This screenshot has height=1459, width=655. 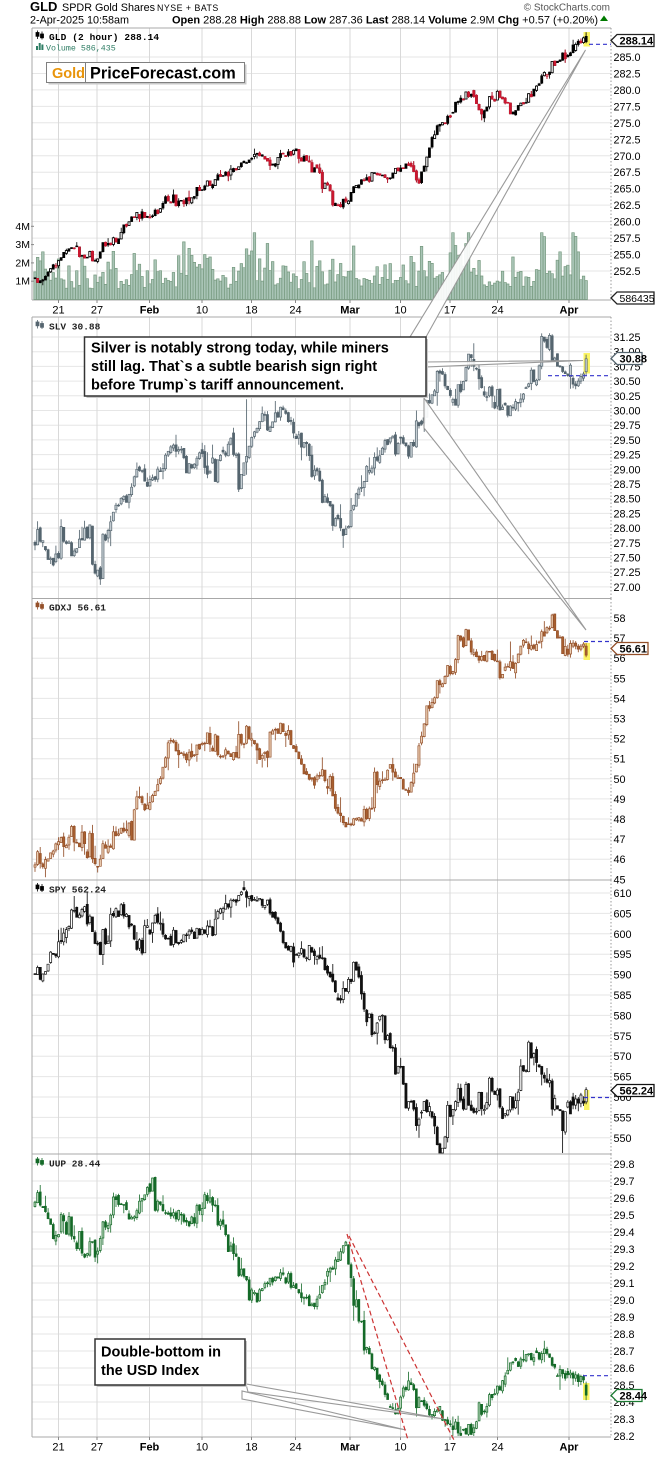 What do you see at coordinates (75, 327) in the screenshot?
I see `svg-text: SLV 30.88` at bounding box center [75, 327].